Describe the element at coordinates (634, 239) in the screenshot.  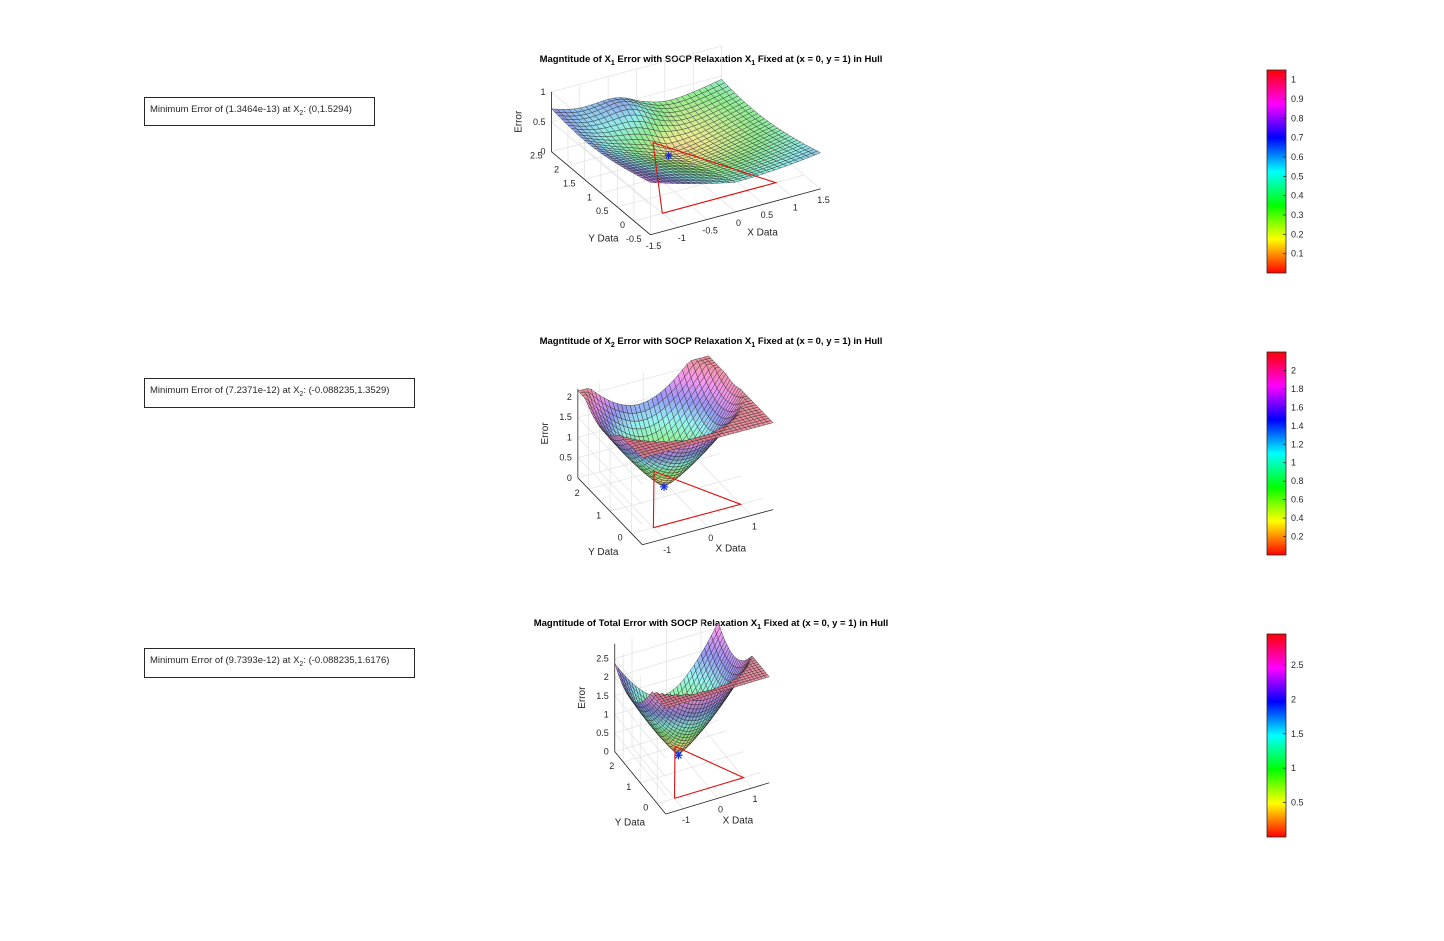
I see `y-tick-label: -0.5` at that location.